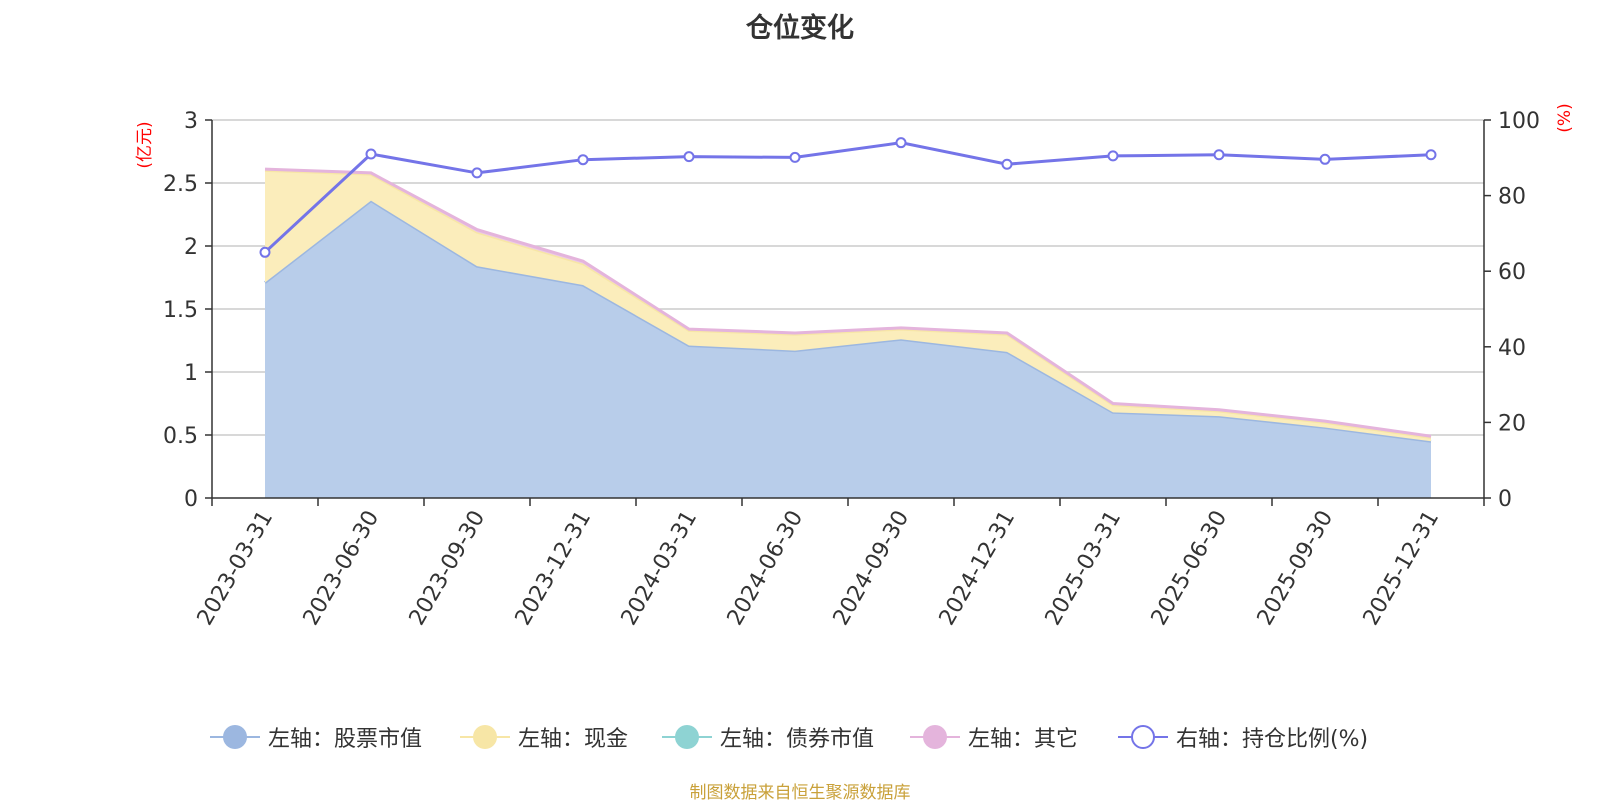 Image resolution: width=1600 pixels, height=803 pixels. What do you see at coordinates (191, 499) in the screenshot?
I see `left-axis-tick-label: 0` at bounding box center [191, 499].